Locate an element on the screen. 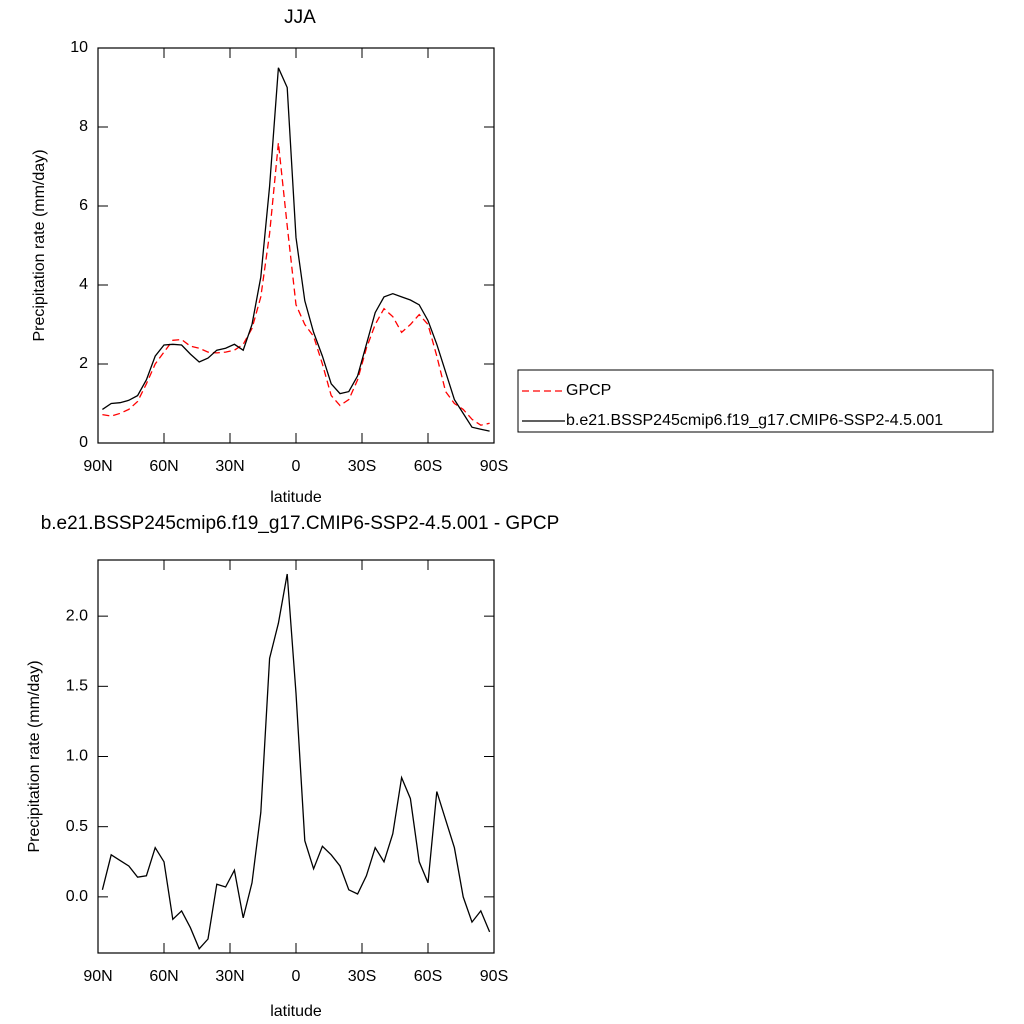 This screenshot has width=1024, height=1024. y-tick-label: 1.5 is located at coordinates (77, 686).